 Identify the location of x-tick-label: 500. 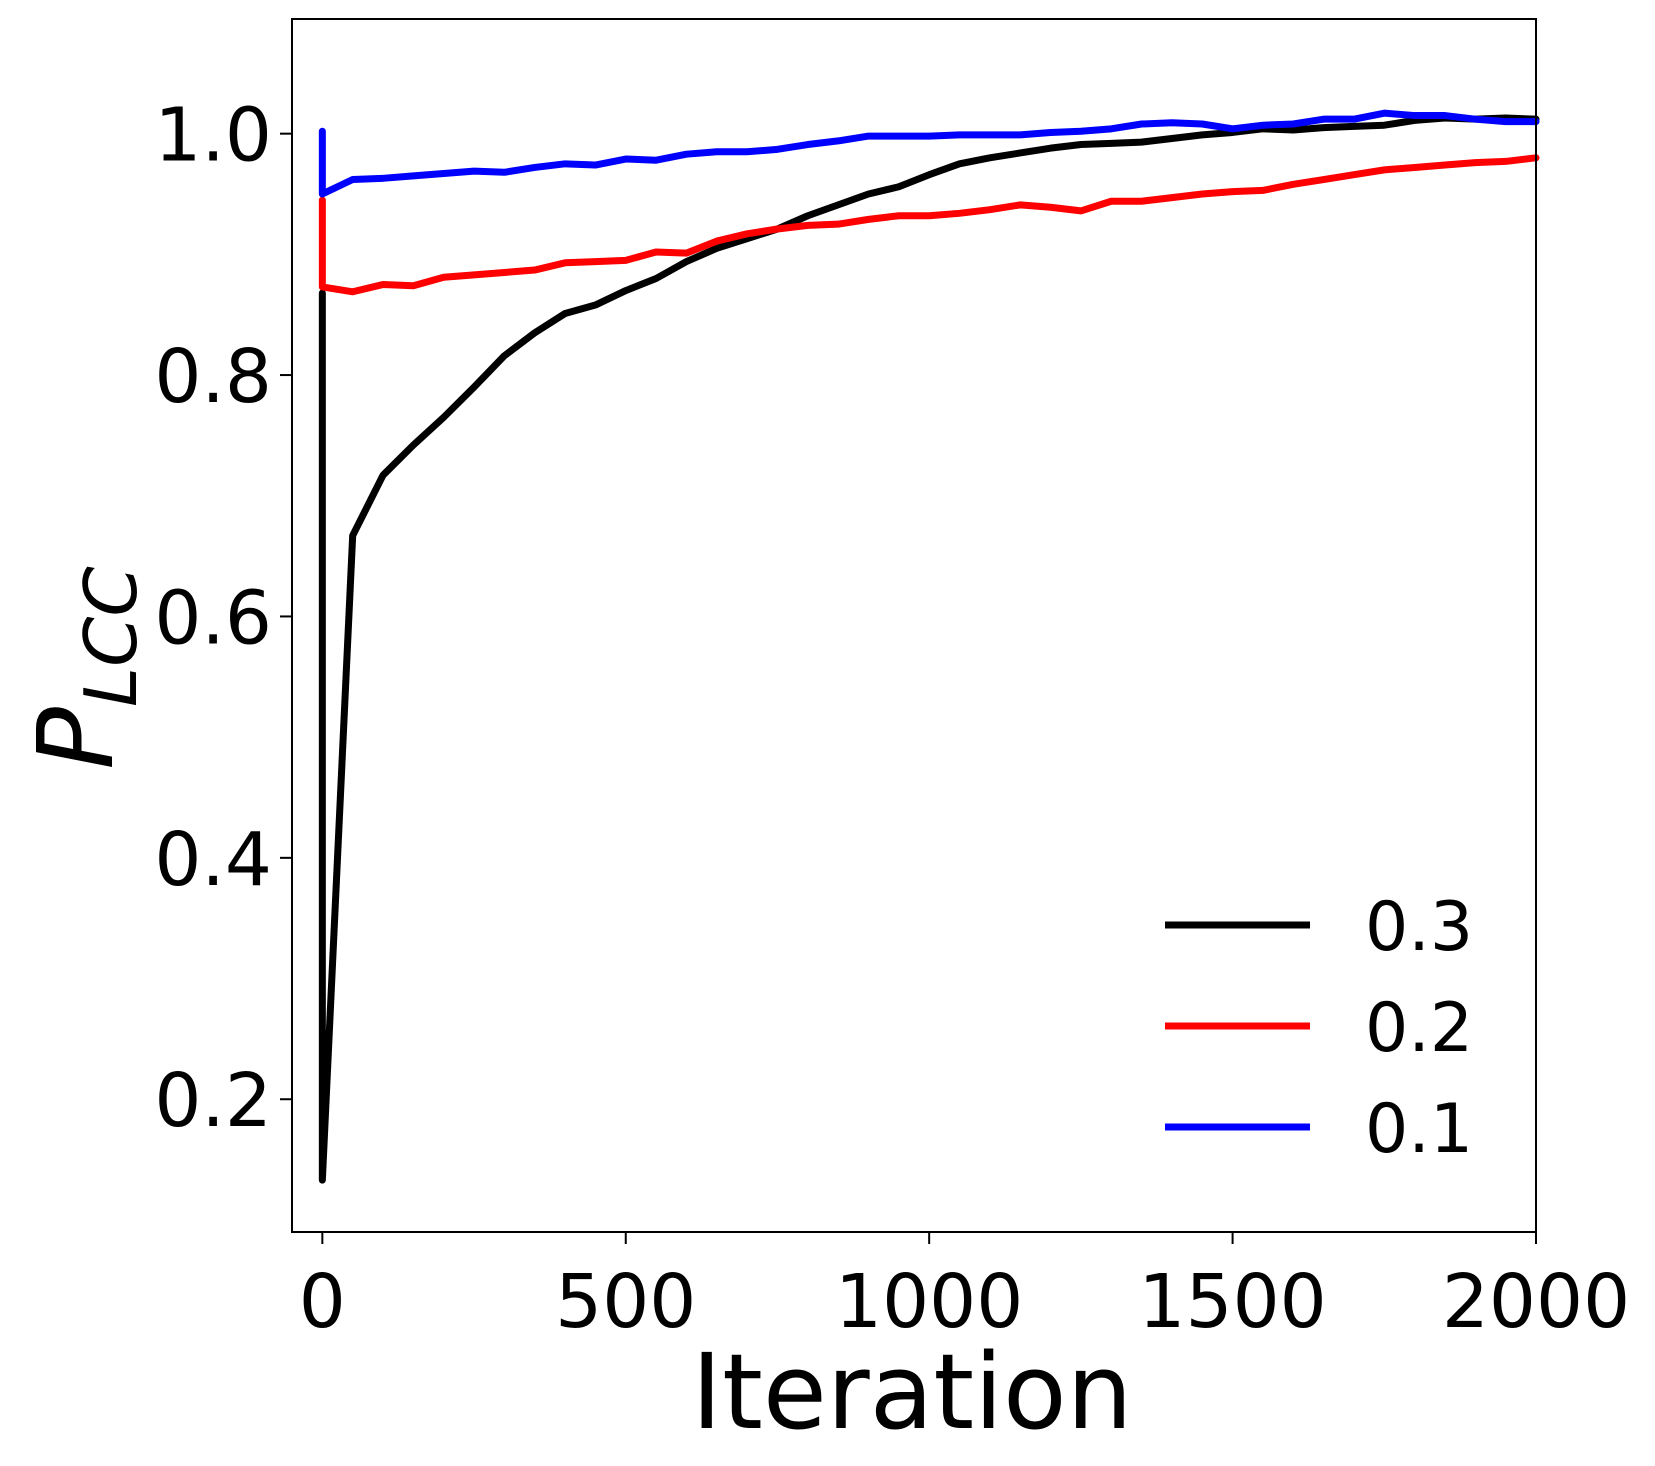
(625, 1302).